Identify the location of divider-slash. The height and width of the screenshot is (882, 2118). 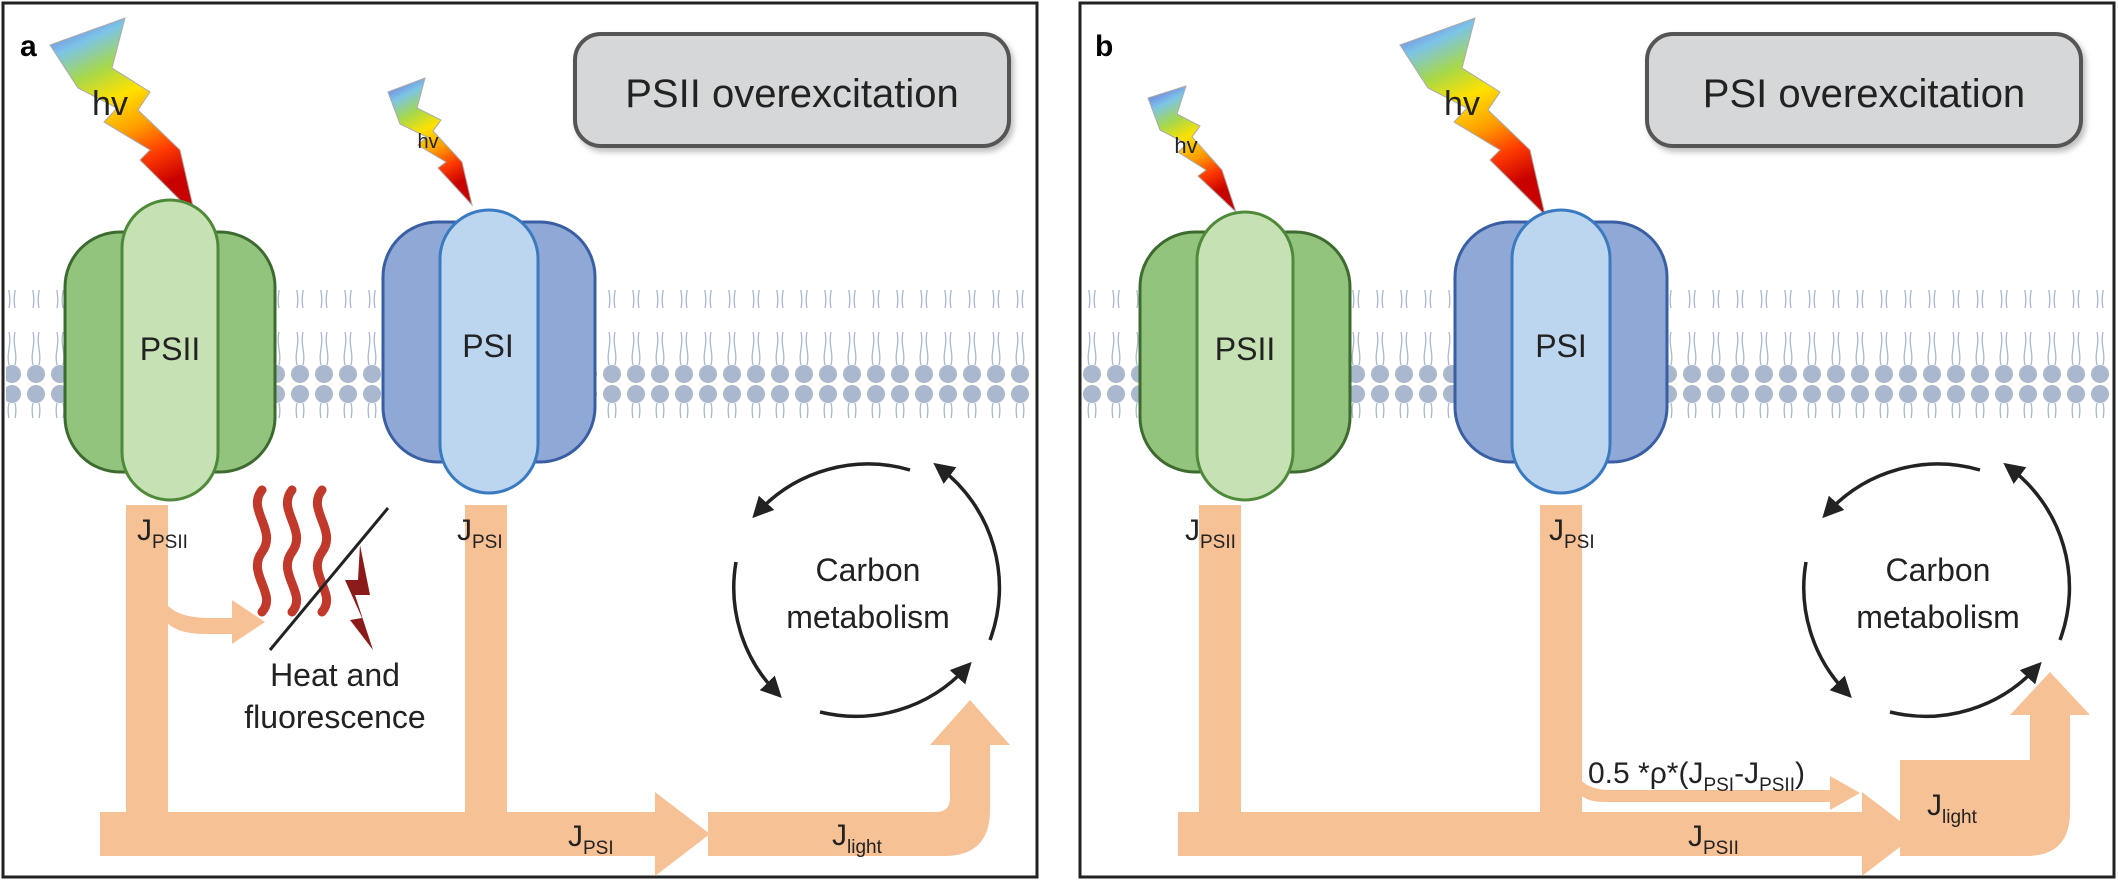
(329, 579).